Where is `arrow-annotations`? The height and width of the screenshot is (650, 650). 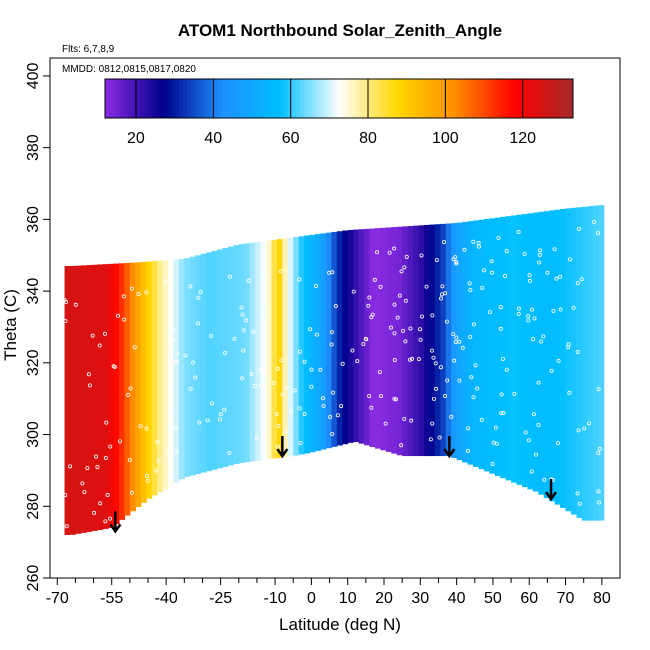
arrow-annotations is located at coordinates (333, 485).